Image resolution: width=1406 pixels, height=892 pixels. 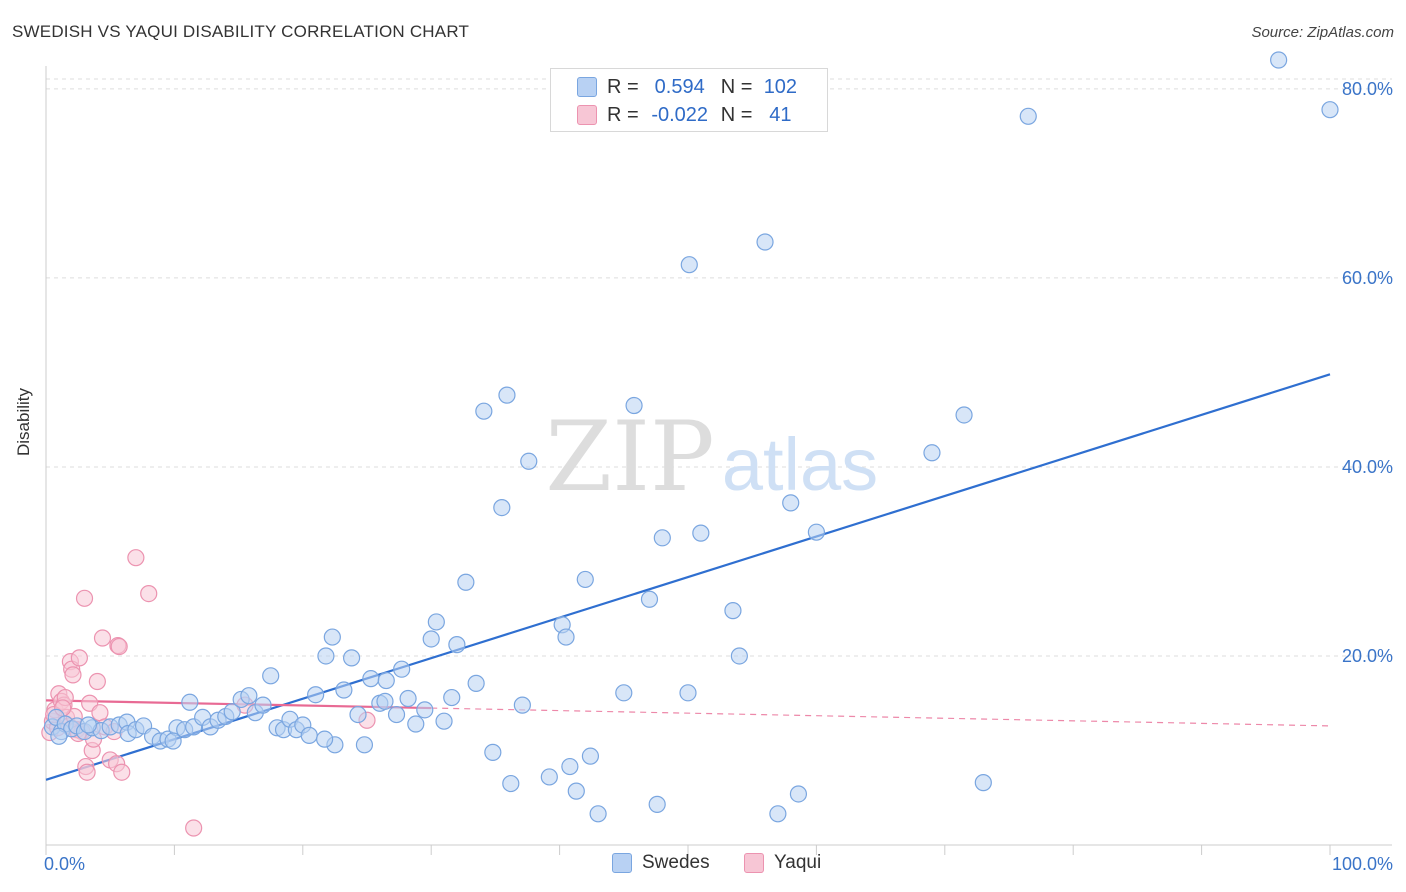 I want to click on yaqui-n-value: 41, so click(x=780, y=114).